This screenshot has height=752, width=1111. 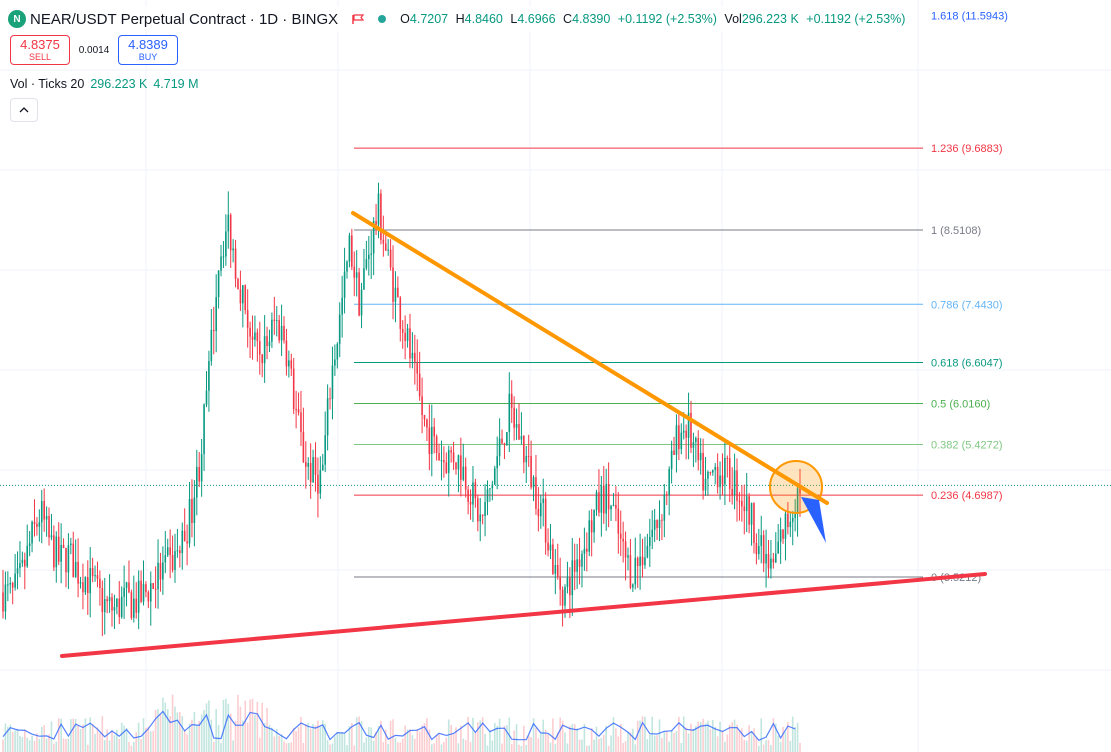 What do you see at coordinates (94, 50) in the screenshot?
I see `trade-panel: 4.8375 SELL 0.0014 4.8389 BUY` at bounding box center [94, 50].